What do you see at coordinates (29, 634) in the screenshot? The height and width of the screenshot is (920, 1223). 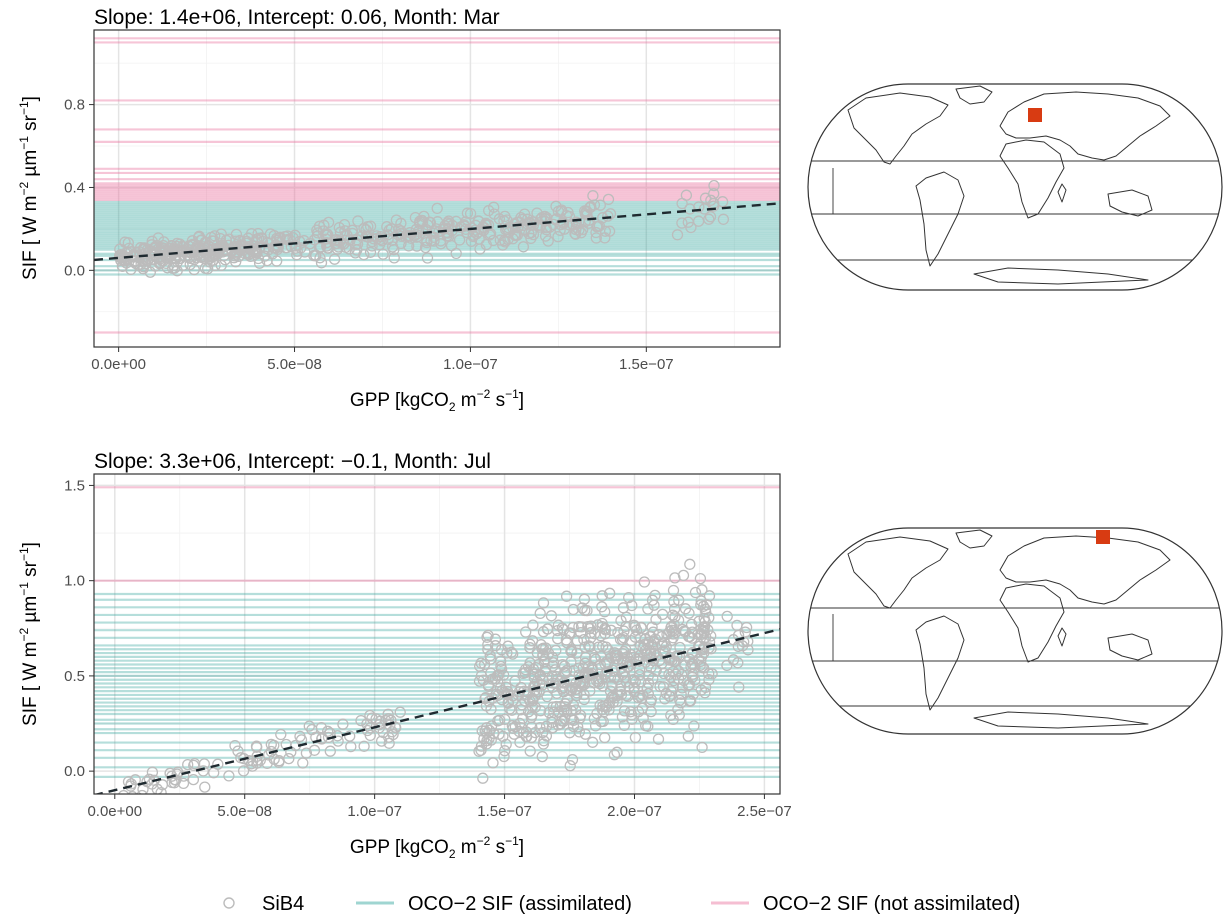 I see `y-axis-label: SIF [ W m−2 µm−1 sr−1]` at bounding box center [29, 634].